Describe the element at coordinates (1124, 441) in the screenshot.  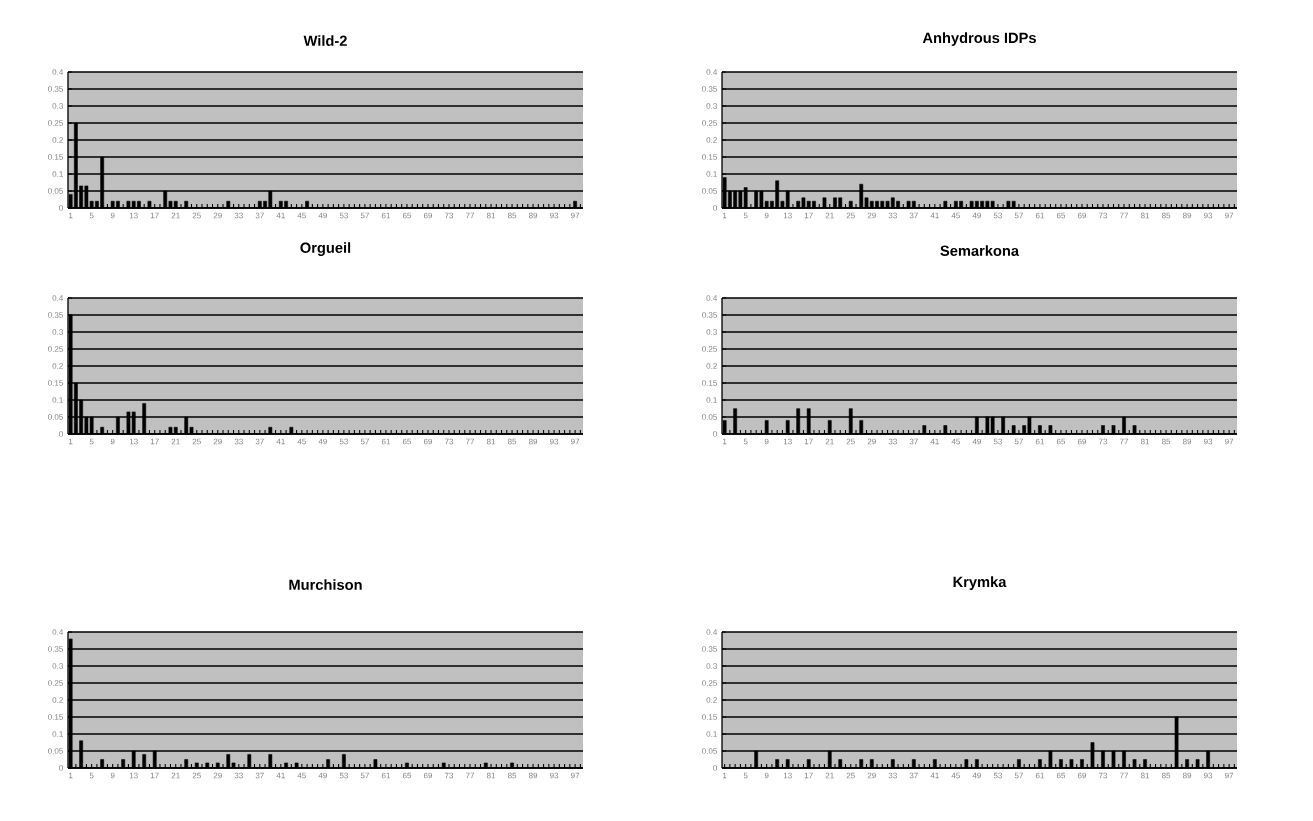
I see `x-tick-label: 77` at that location.